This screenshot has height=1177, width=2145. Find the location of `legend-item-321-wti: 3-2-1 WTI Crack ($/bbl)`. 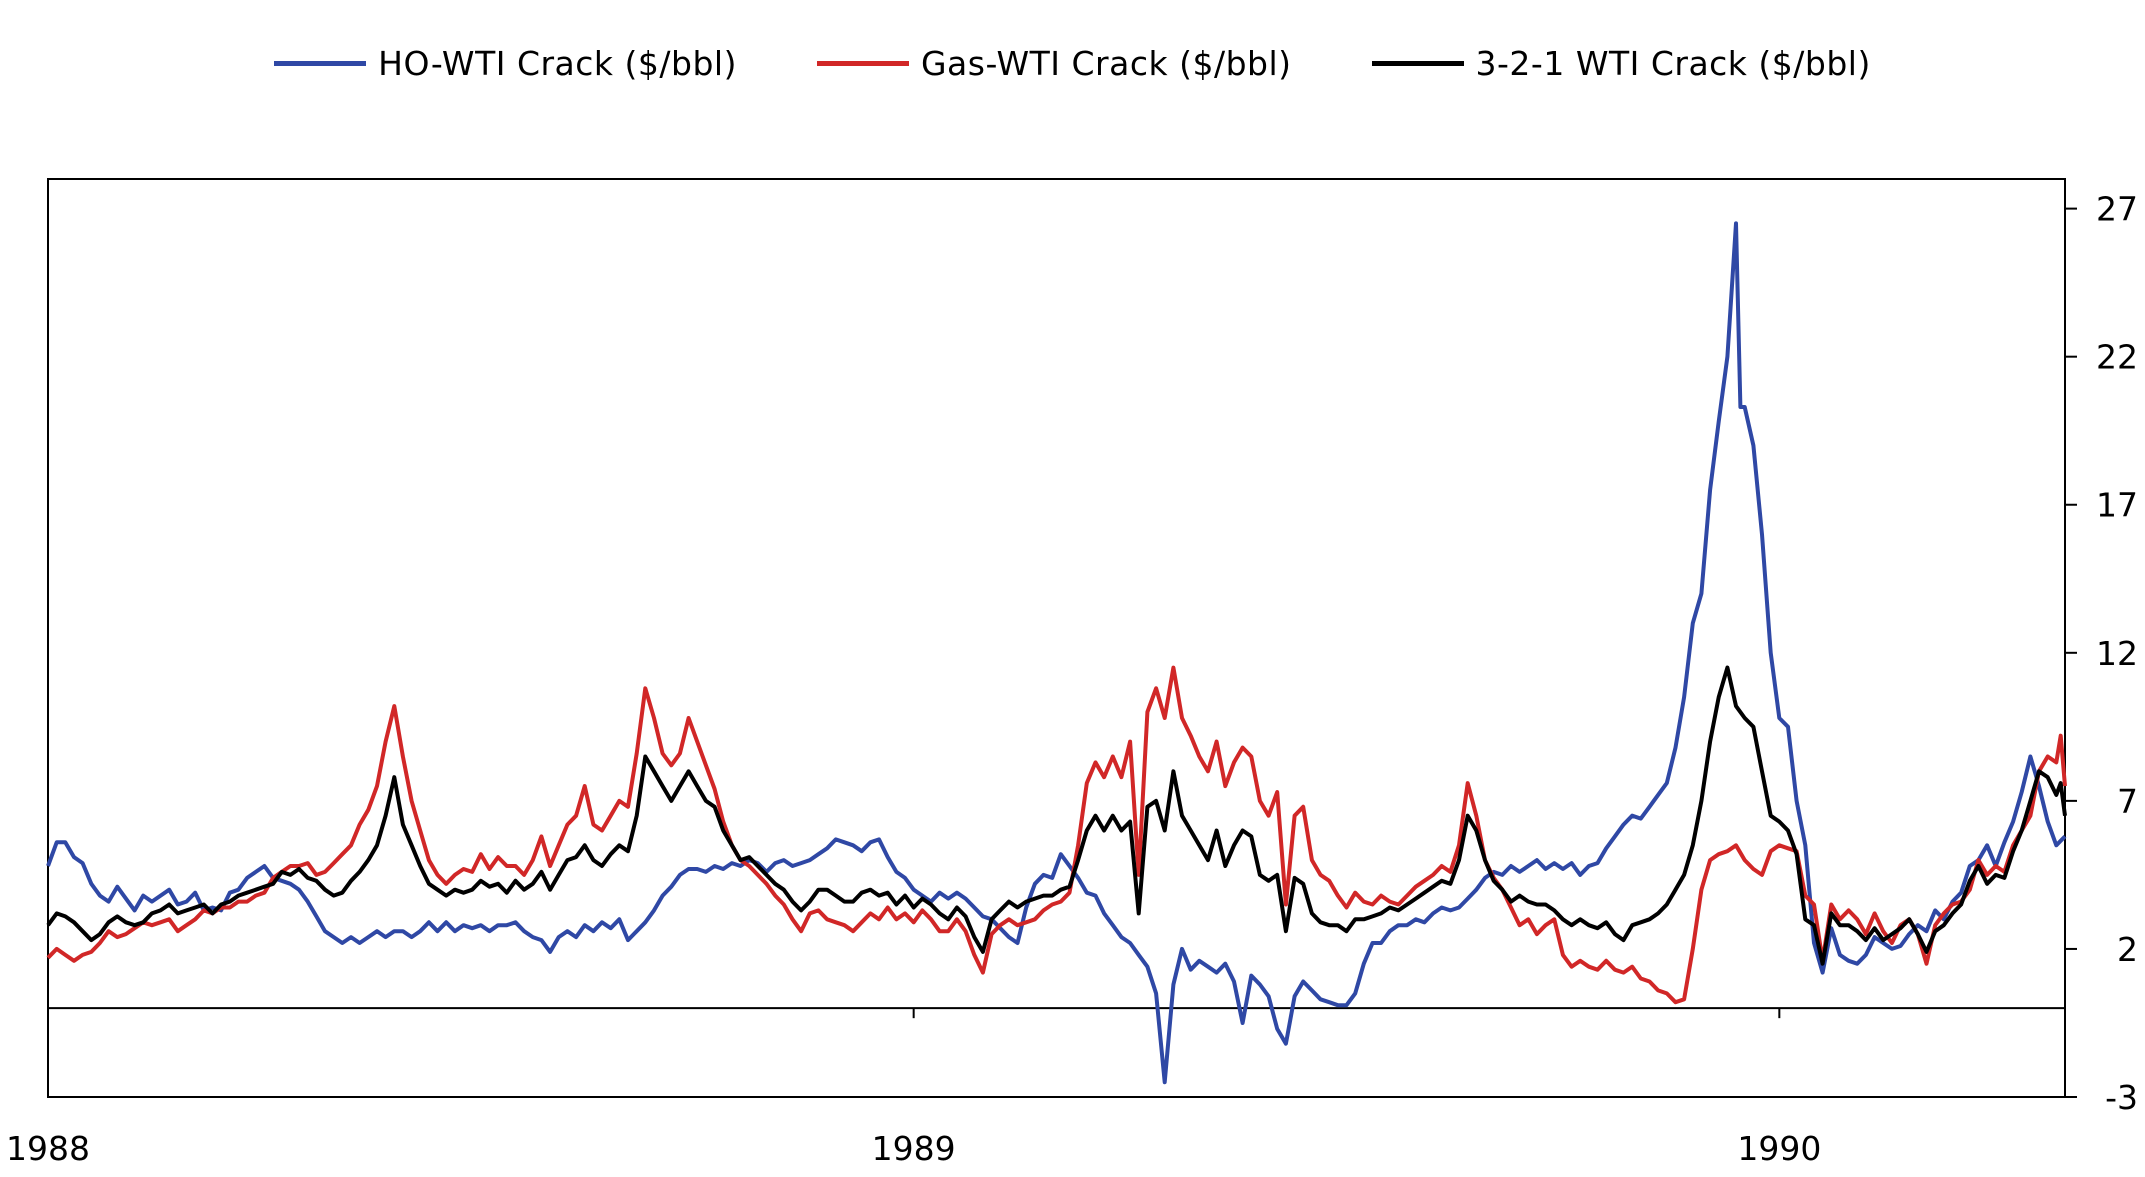

legend-item-321-wti: 3-2-1 WTI Crack ($/bbl) is located at coordinates (1621, 63).